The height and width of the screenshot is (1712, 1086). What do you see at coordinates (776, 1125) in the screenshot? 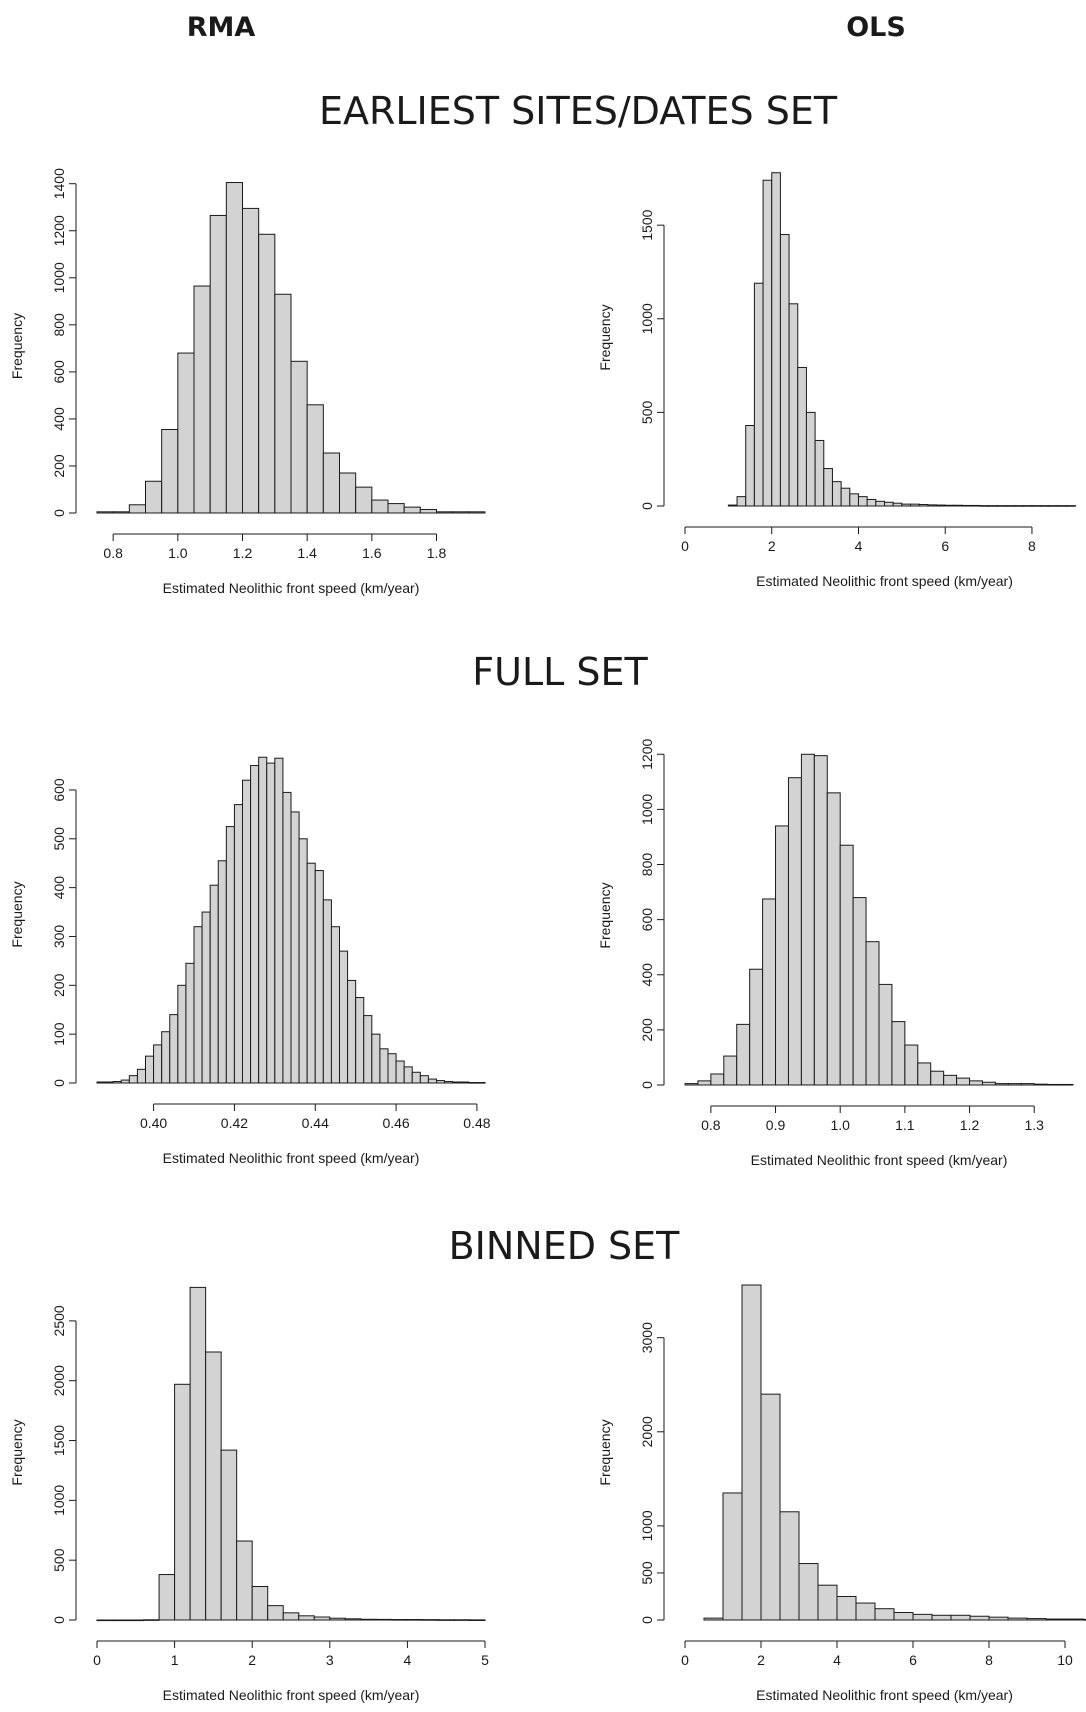
I see `x-tick-label: 0.9` at bounding box center [776, 1125].